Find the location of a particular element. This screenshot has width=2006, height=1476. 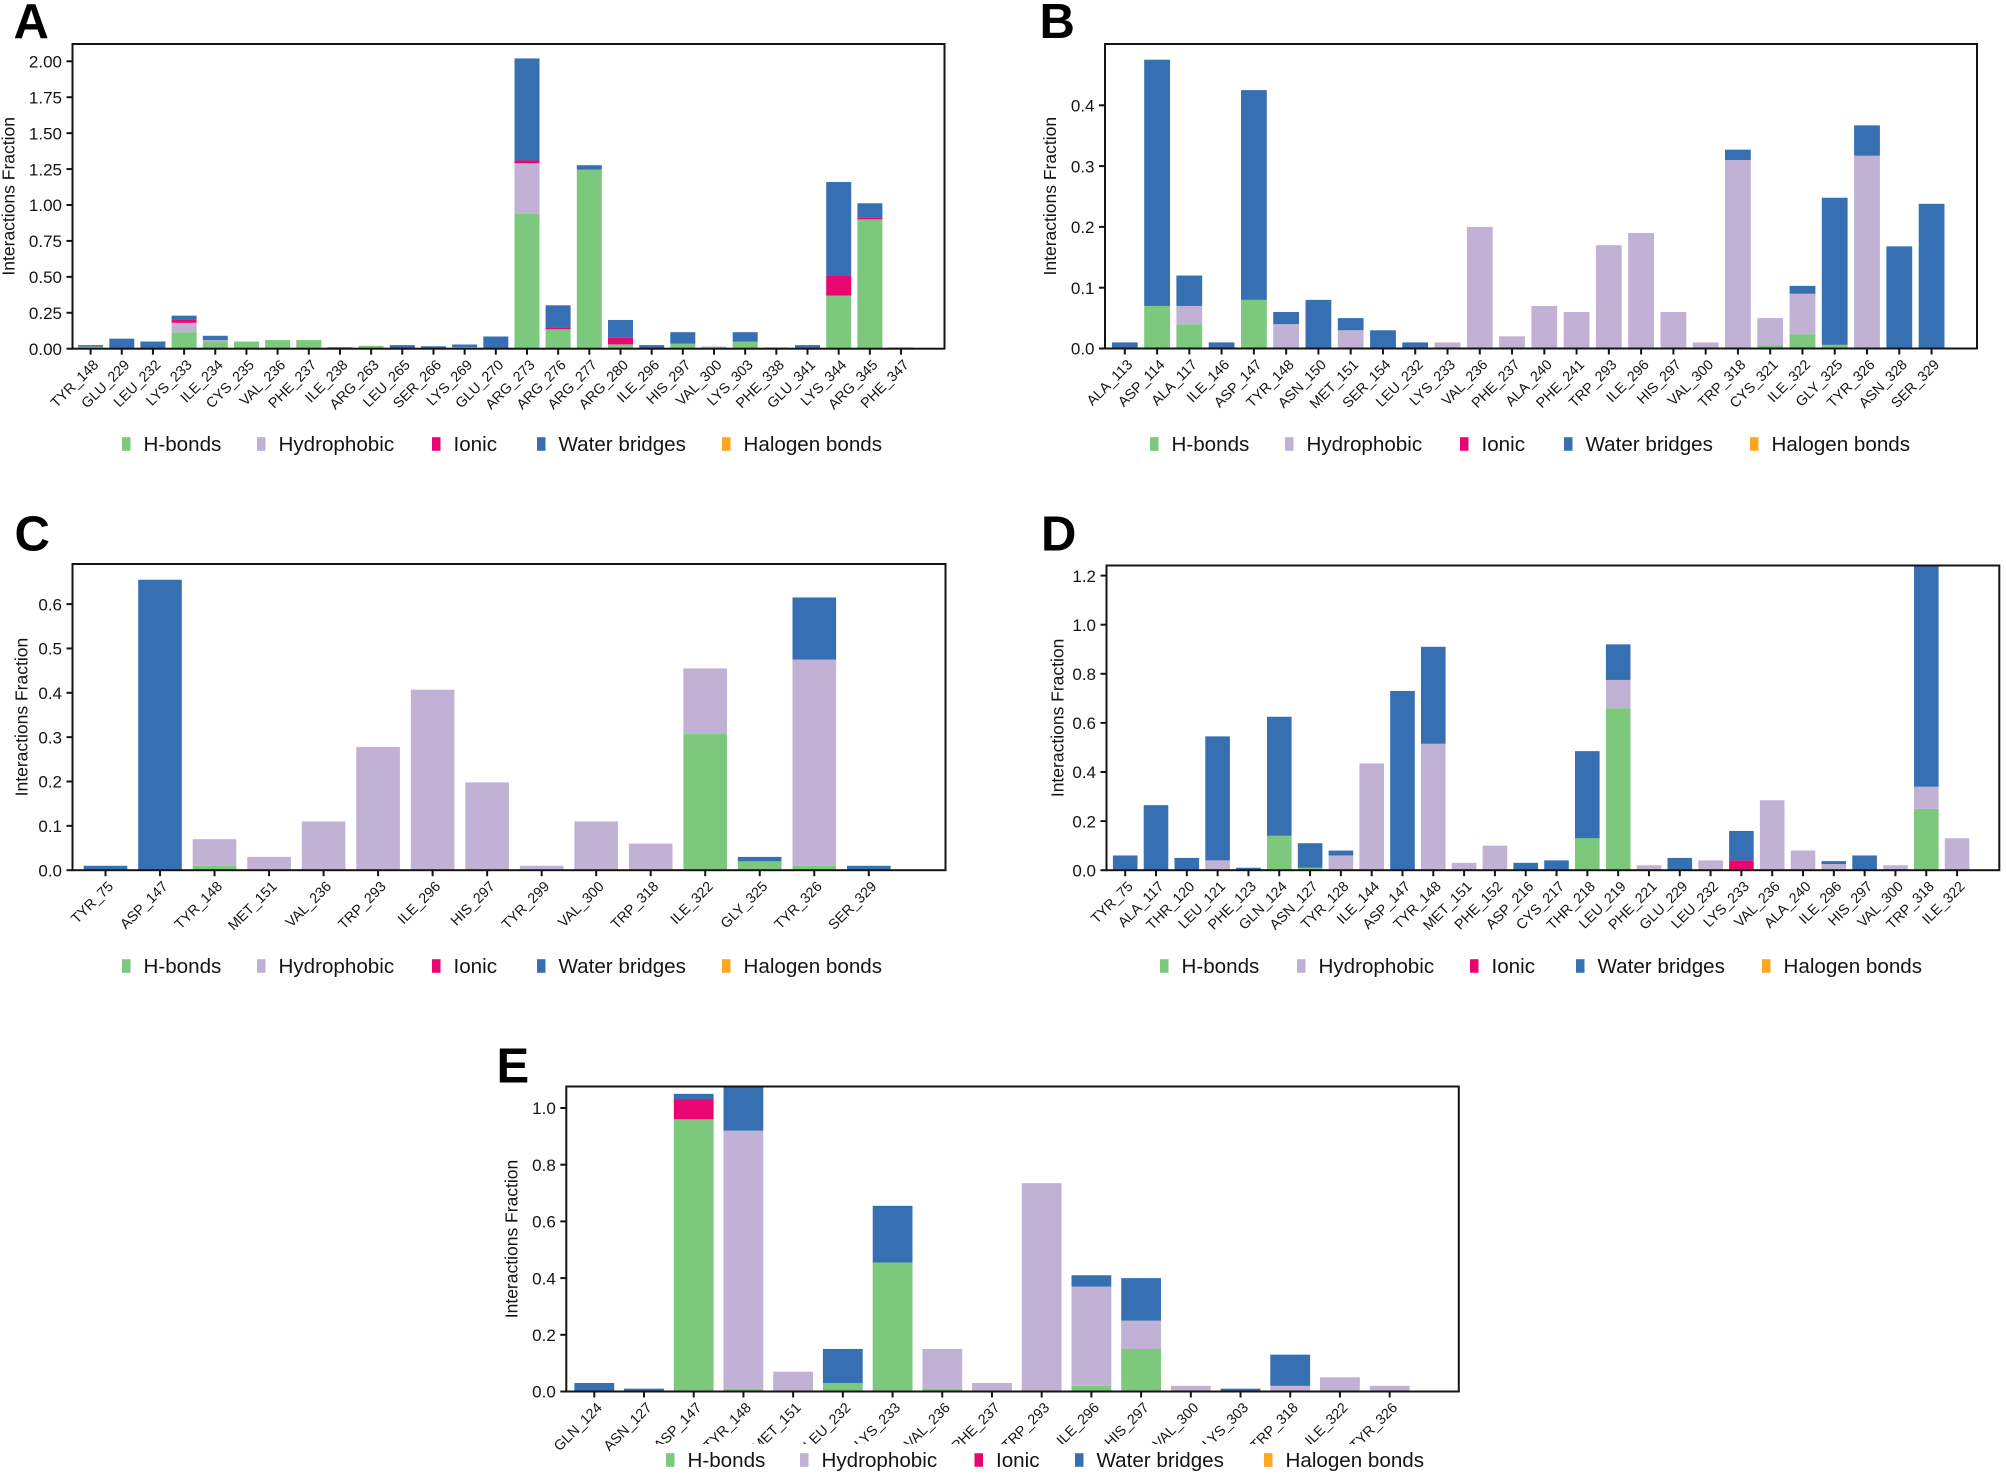

svg-text: TYR_299 is located at coordinates (526, 906).